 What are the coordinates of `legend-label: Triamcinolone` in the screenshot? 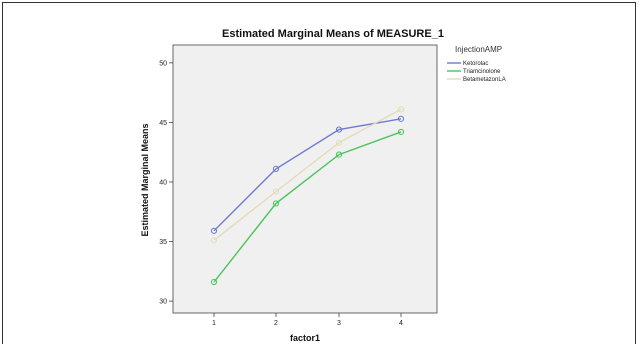 It's located at (482, 72).